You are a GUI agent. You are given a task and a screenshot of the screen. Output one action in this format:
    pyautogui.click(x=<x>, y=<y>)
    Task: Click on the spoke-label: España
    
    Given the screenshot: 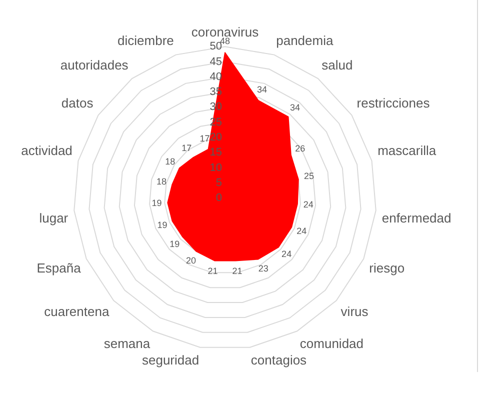 What is the action you would take?
    pyautogui.click(x=59, y=268)
    